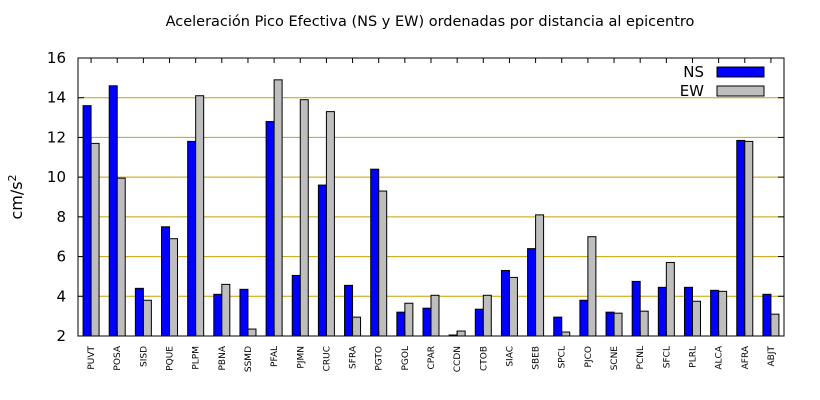 This screenshot has height=400, width=820. Describe the element at coordinates (56, 177) in the screenshot. I see `y-tick-label: 10` at that location.